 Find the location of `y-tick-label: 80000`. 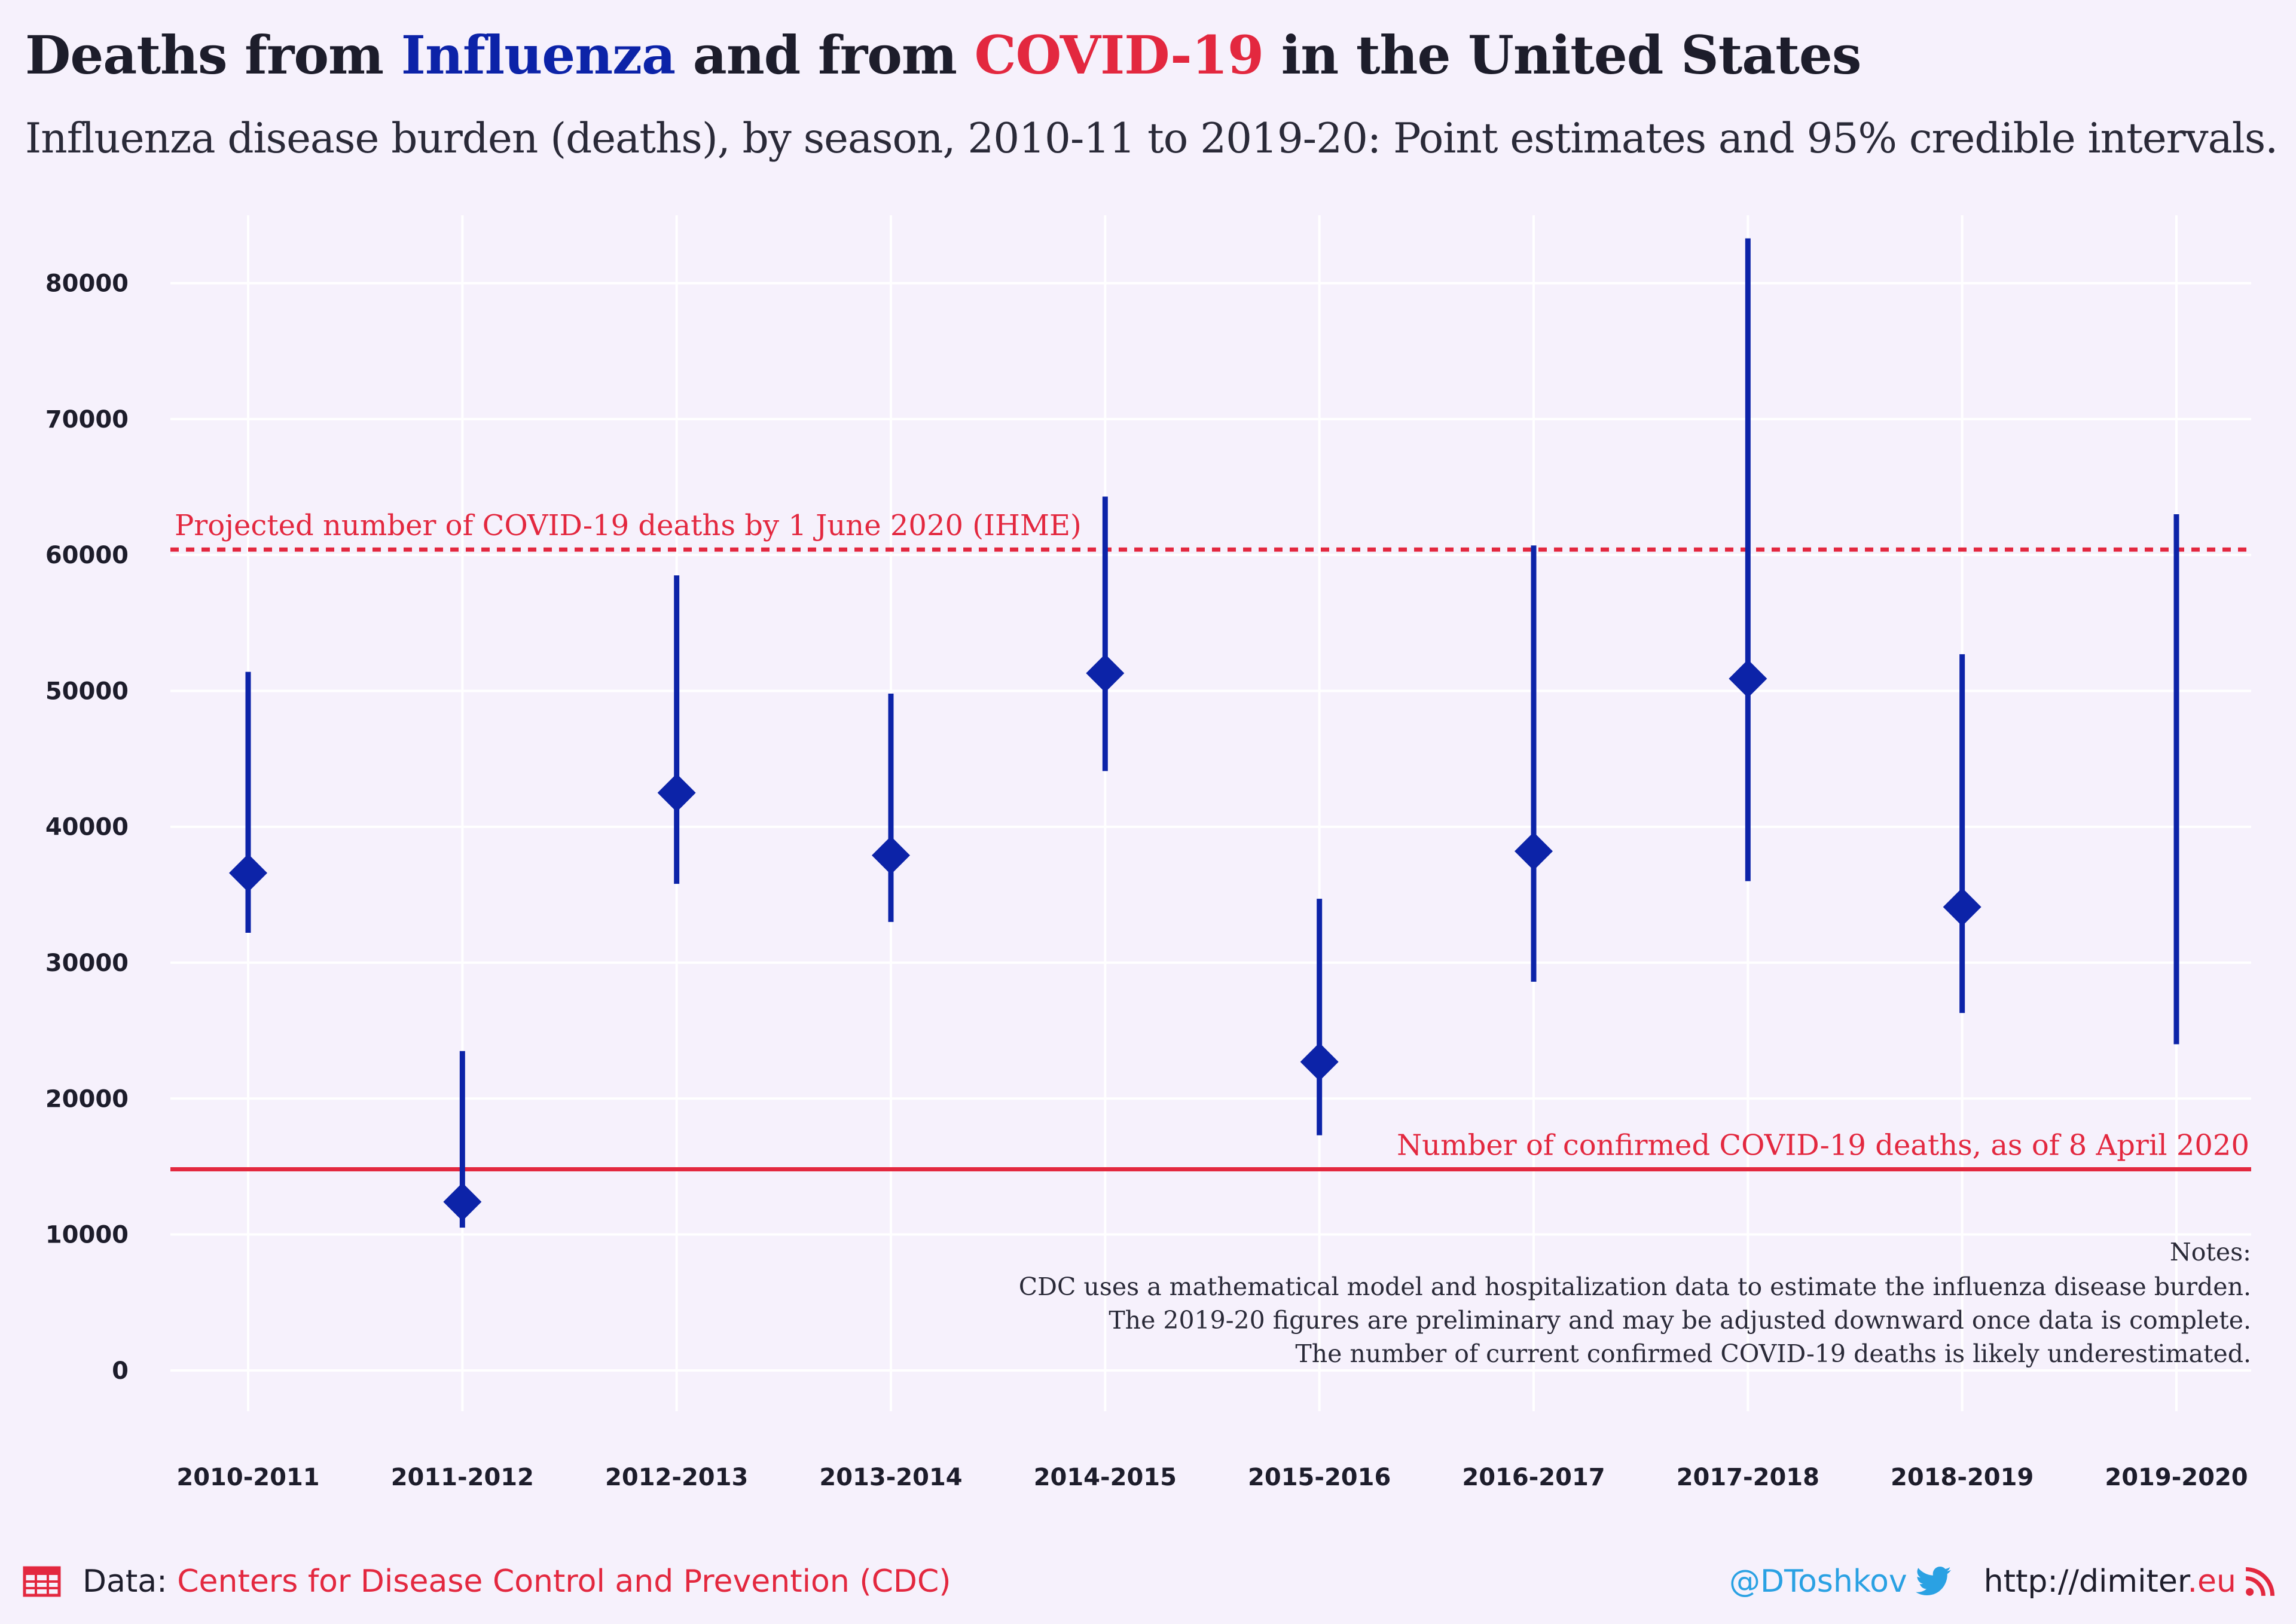

y-tick-label: 80000 is located at coordinates (87, 284).